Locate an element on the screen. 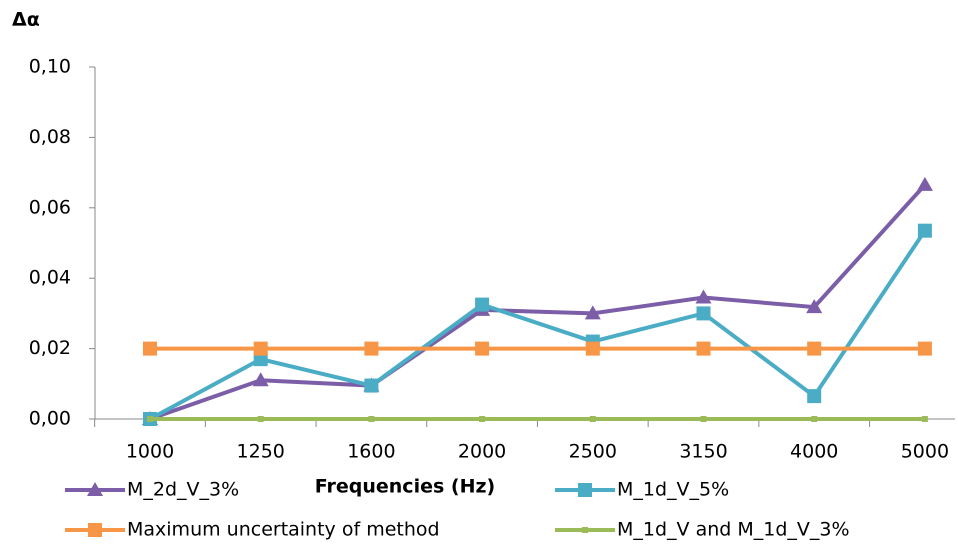  y-tick-label: 0,06 is located at coordinates (50, 207).